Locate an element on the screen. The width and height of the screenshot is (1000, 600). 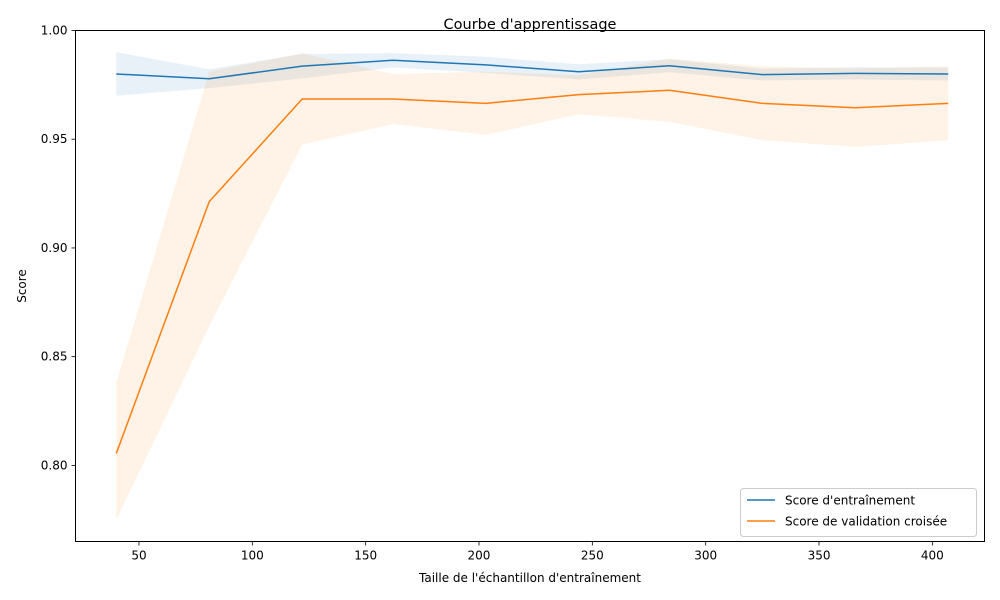
x-axis-label: Taille de l'échantillon d'entraînement is located at coordinates (529, 578).